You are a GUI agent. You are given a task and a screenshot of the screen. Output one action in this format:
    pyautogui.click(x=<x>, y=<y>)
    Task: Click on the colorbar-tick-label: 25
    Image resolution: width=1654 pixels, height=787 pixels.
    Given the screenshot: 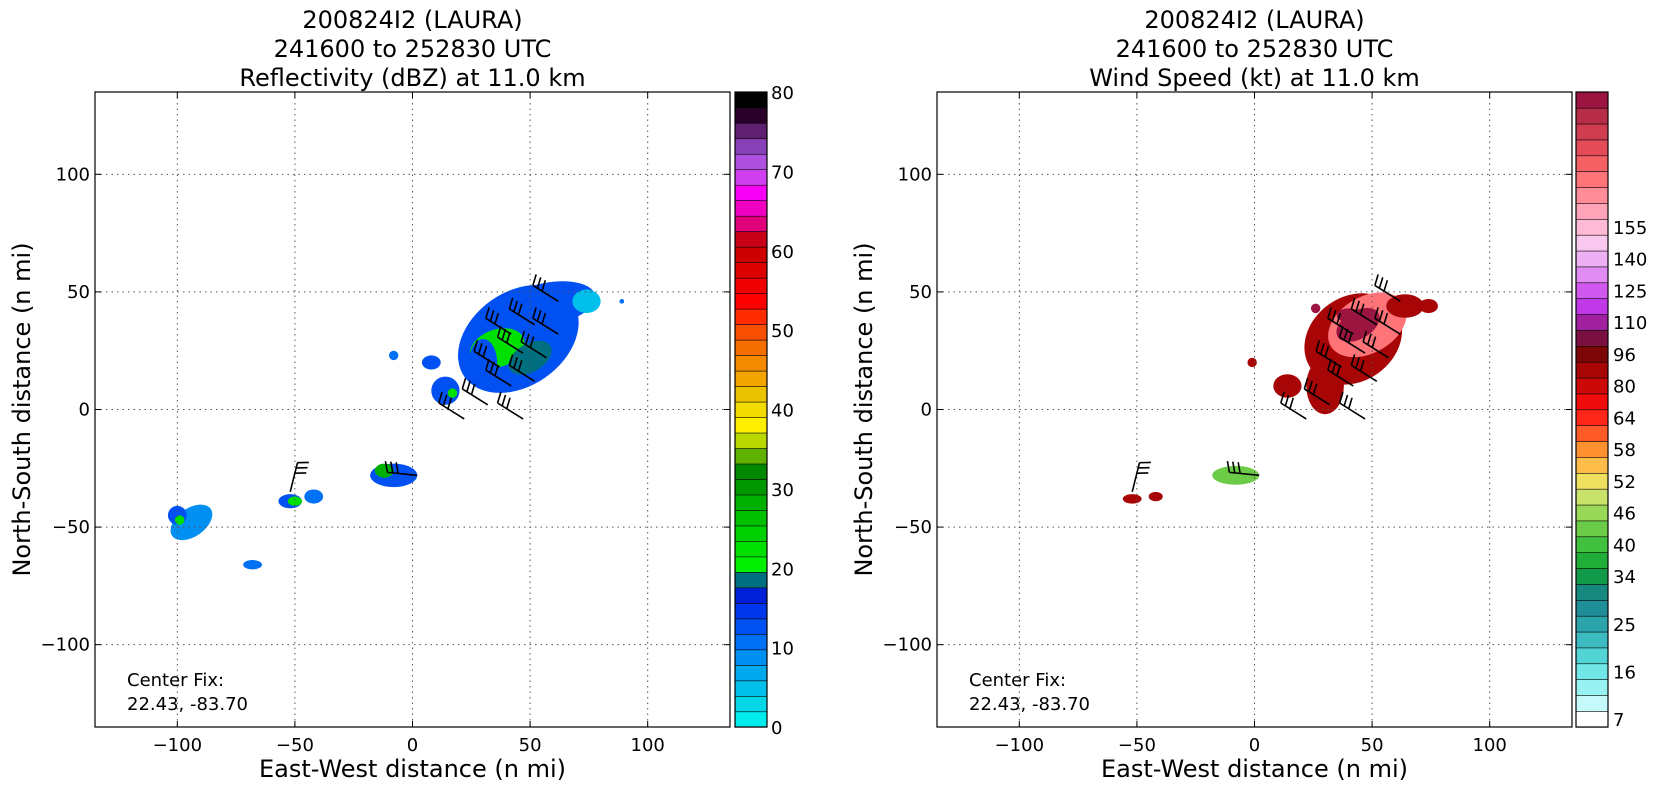 What is the action you would take?
    pyautogui.click(x=1624, y=625)
    